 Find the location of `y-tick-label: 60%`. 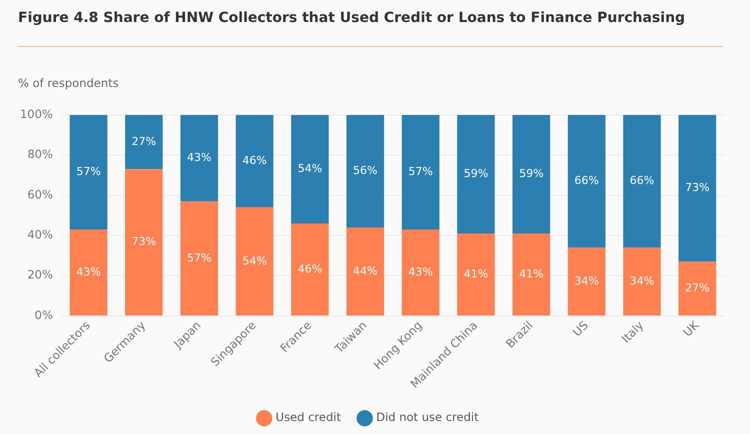

y-tick-label: 60% is located at coordinates (40, 194).